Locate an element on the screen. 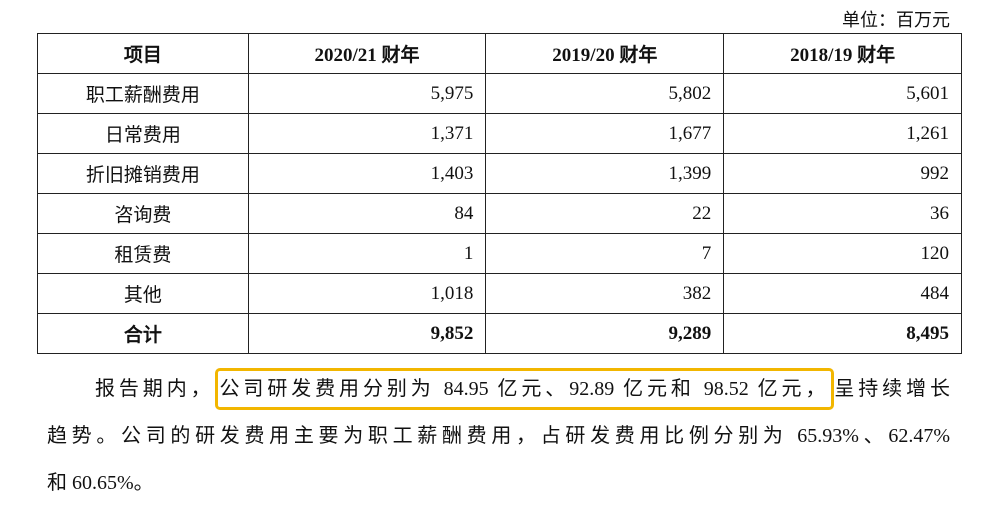  value-cell: 8,495 is located at coordinates (842, 333).